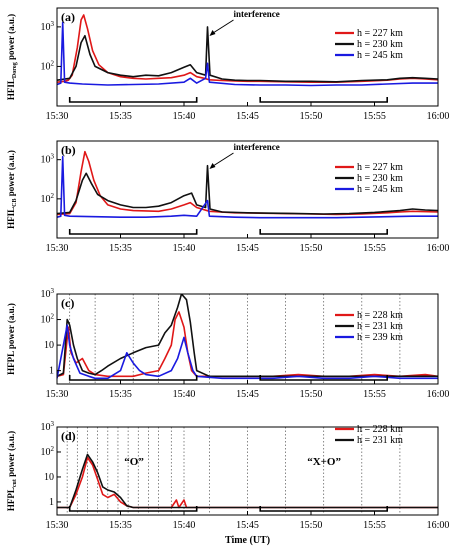  What do you see at coordinates (324, 462) in the screenshot?
I see `mode-label: “X+O”` at bounding box center [324, 462].